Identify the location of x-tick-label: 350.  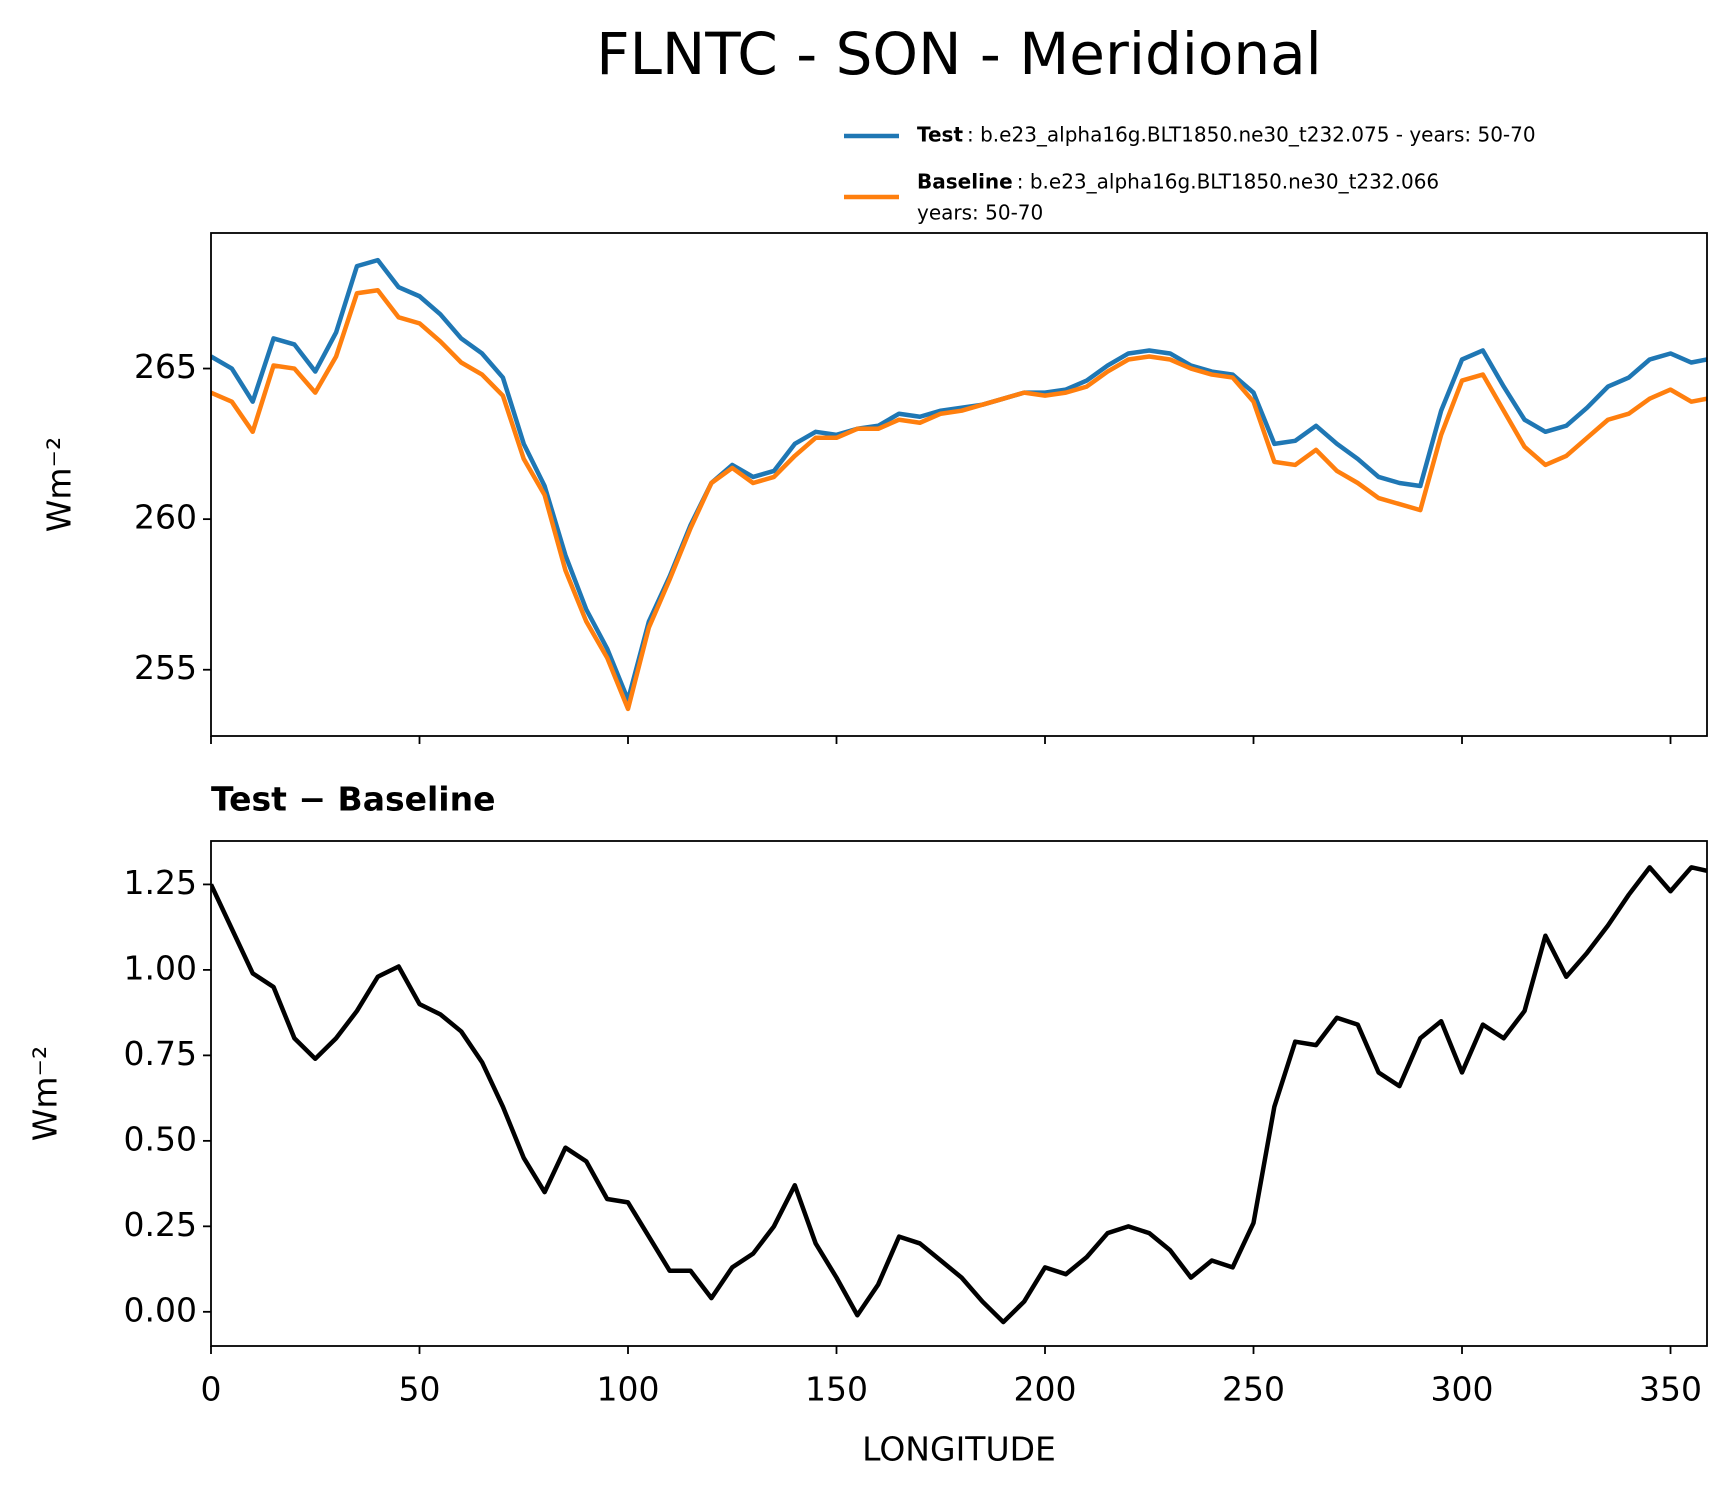
(1670, 1389).